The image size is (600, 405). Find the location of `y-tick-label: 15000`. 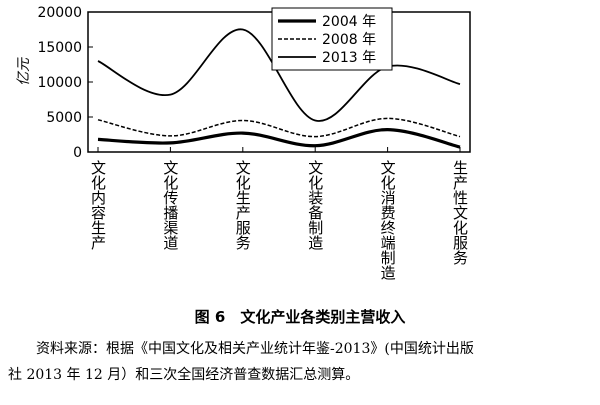

y-tick-label: 15000 is located at coordinates (59, 48).